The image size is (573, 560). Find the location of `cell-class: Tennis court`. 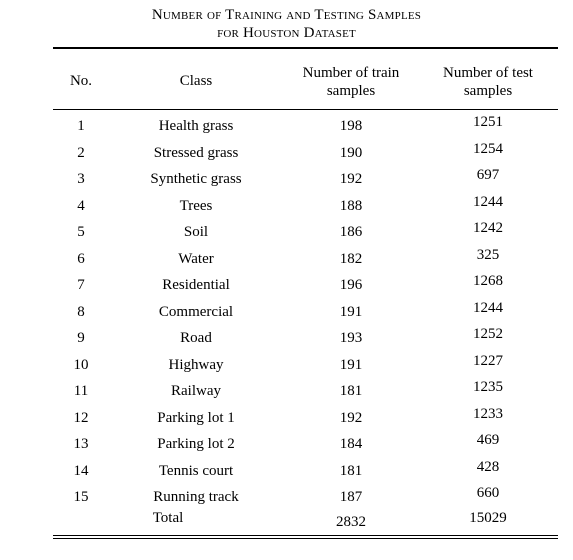

cell-class: Tennis court is located at coordinates (196, 470).